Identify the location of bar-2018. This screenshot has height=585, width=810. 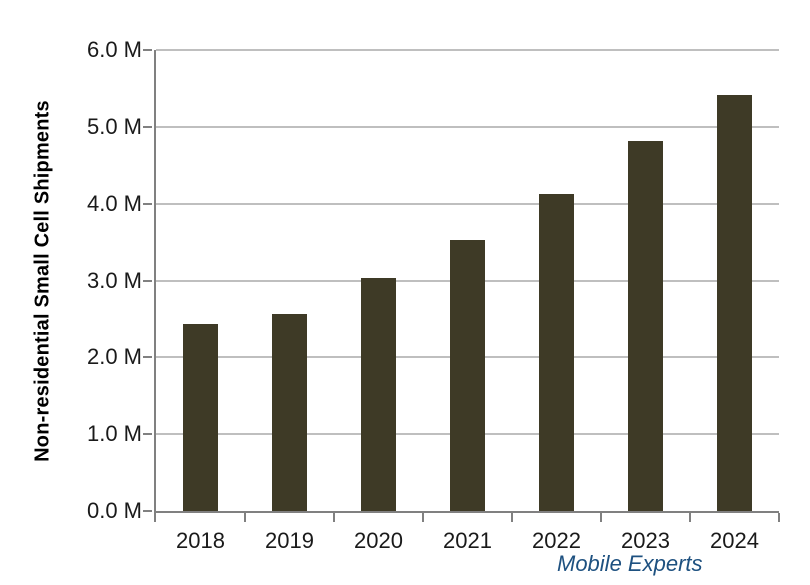
(200, 417).